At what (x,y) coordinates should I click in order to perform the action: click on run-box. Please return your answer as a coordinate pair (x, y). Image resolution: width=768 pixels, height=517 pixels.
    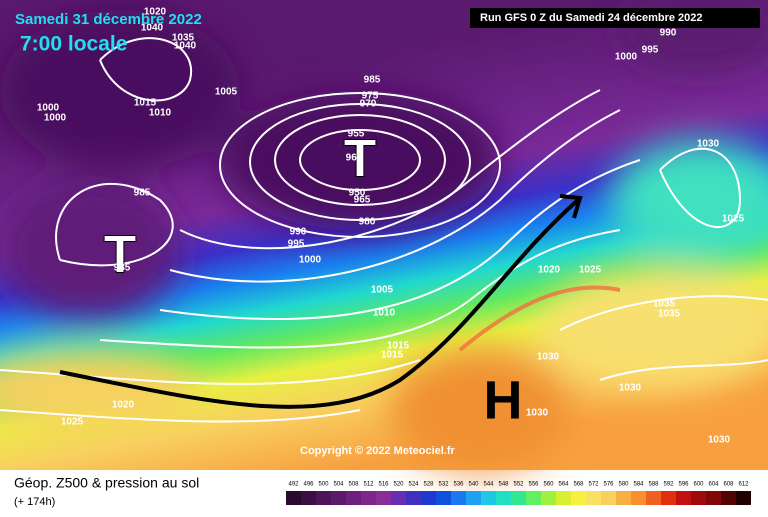
    Looking at the image, I should click on (615, 18).